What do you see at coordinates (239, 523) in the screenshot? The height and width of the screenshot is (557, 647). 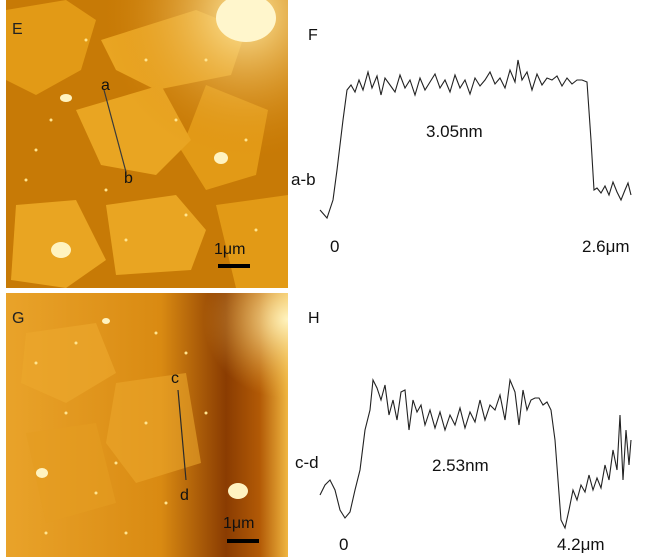 I see `scale-label-g: 1μm` at bounding box center [239, 523].